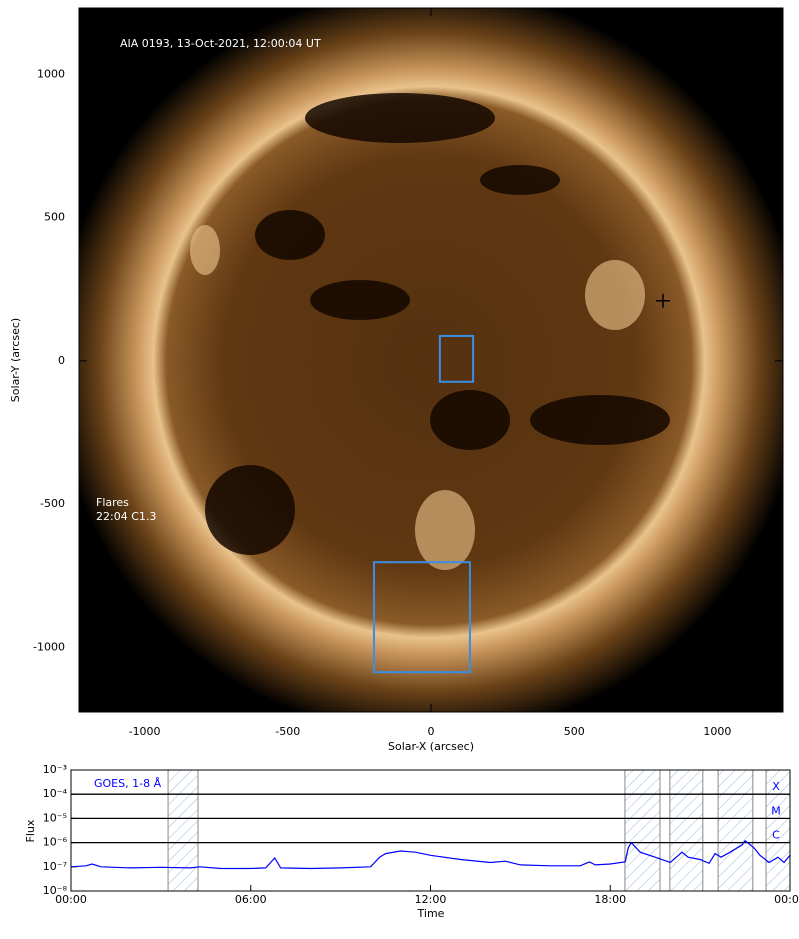 Image resolution: width=799 pixels, height=939 pixels. I want to click on y-tick-label: 10⁻⁵, so click(55, 817).